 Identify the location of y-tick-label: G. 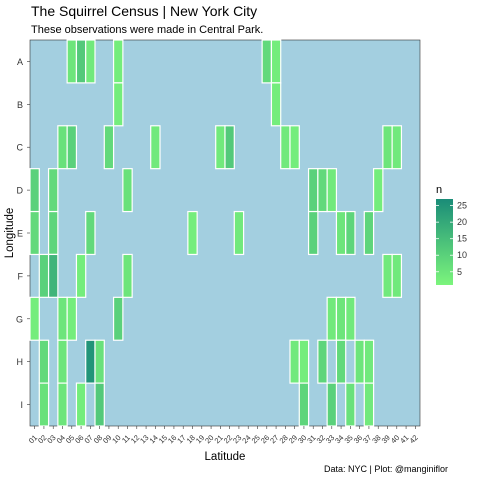
(19, 319).